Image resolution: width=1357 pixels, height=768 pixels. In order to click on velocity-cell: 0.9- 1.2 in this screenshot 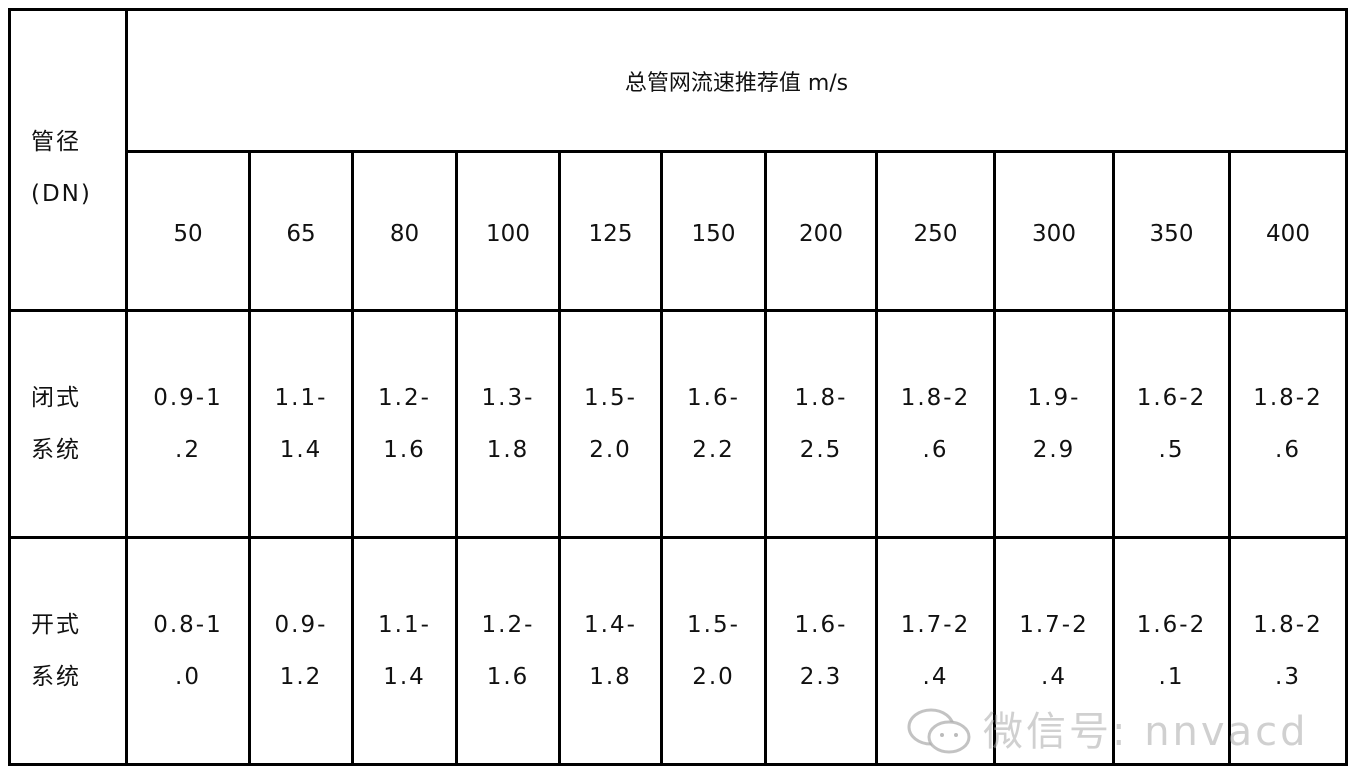, I will do `click(301, 651)`.